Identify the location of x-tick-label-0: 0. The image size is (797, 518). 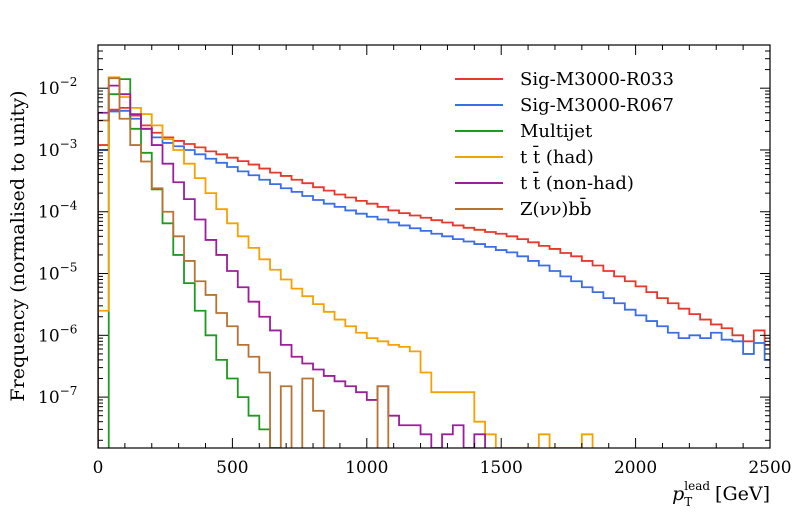
(98, 468).